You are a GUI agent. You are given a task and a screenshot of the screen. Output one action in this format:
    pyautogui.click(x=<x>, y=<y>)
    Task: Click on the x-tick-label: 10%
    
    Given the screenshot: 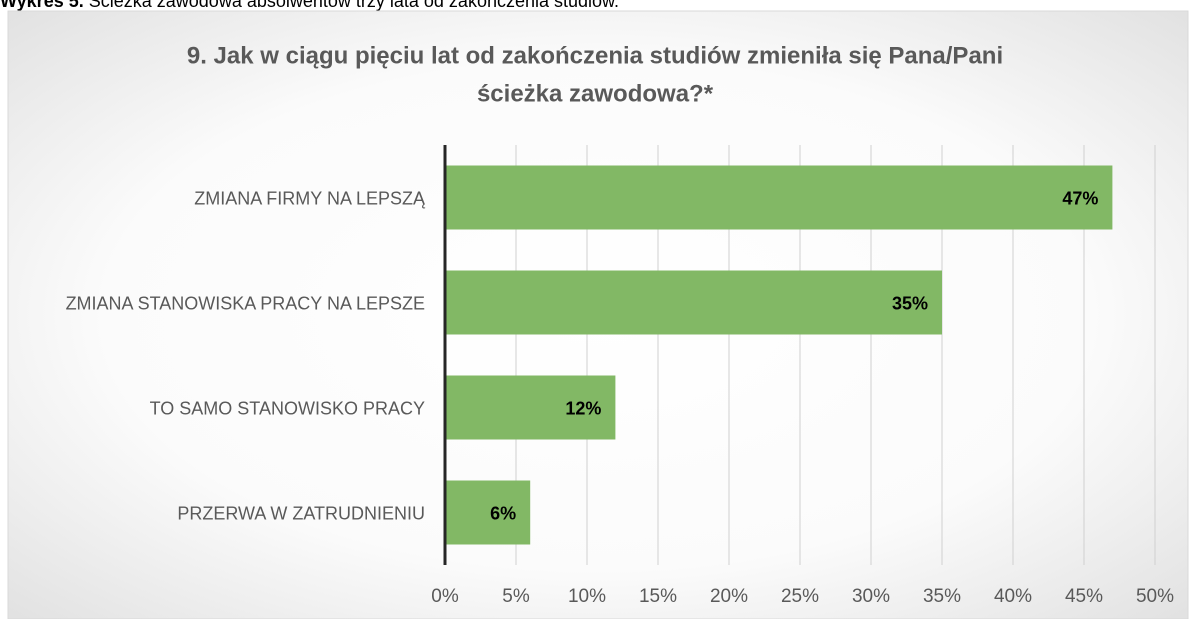 What is the action you would take?
    pyautogui.click(x=587, y=596)
    